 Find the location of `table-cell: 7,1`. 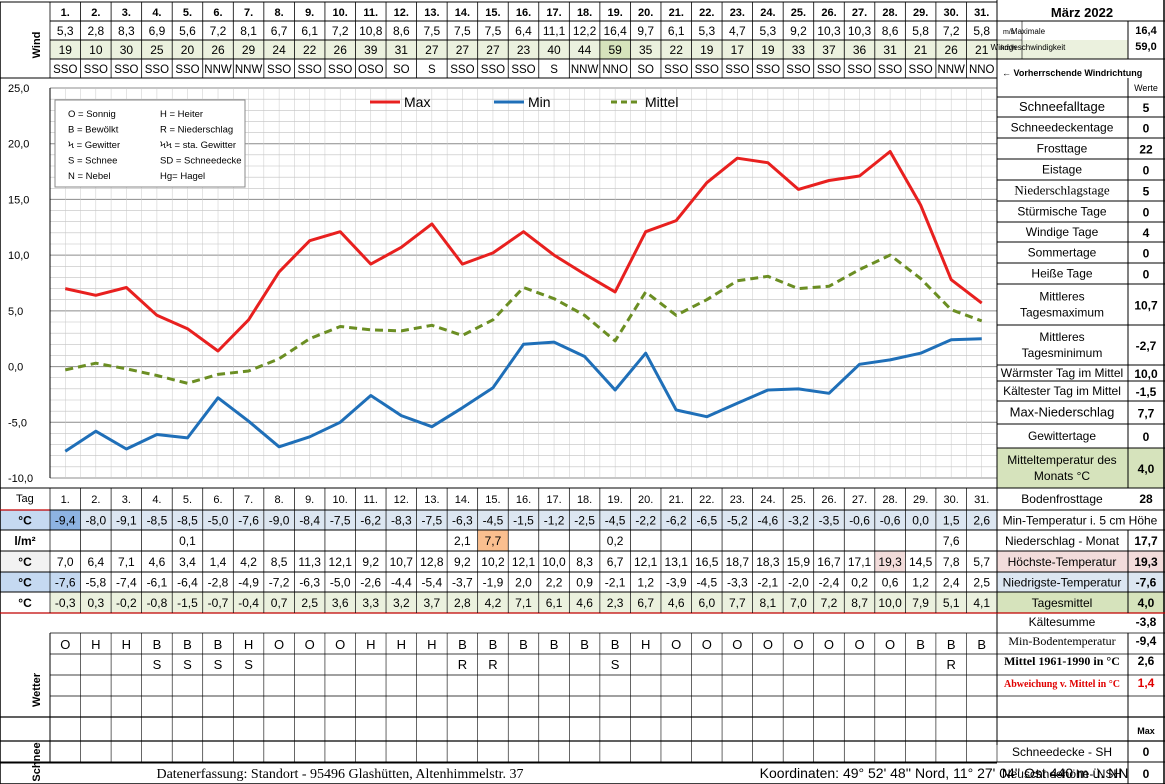

table-cell: 7,1 is located at coordinates (523, 603).